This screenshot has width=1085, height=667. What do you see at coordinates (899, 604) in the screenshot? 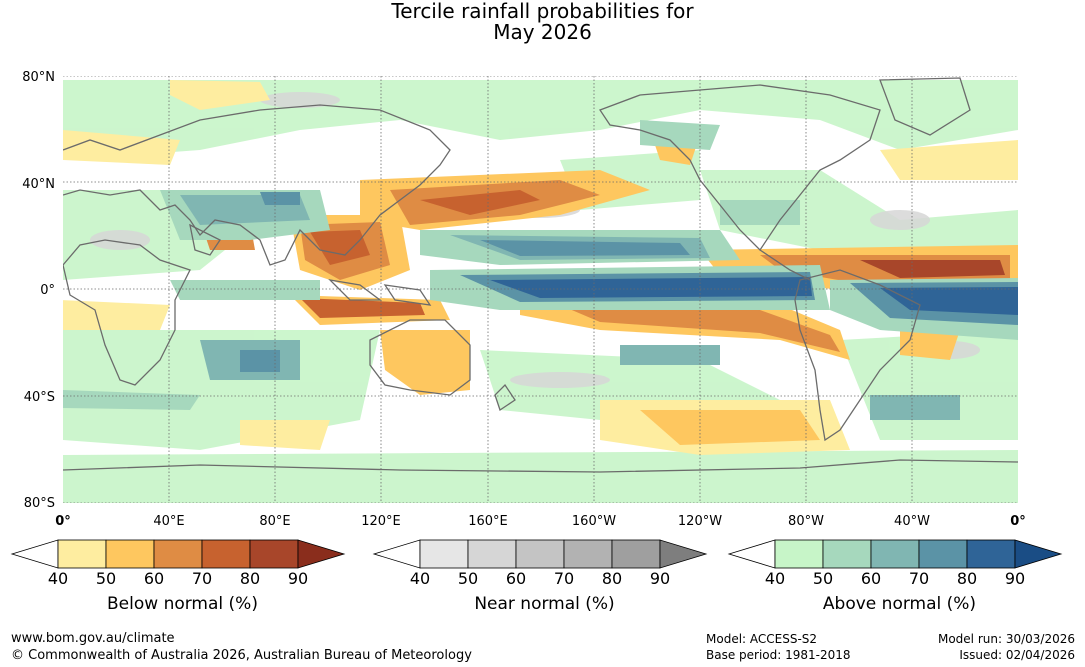
I see `above-normal-title: Above normal (%)` at bounding box center [899, 604].